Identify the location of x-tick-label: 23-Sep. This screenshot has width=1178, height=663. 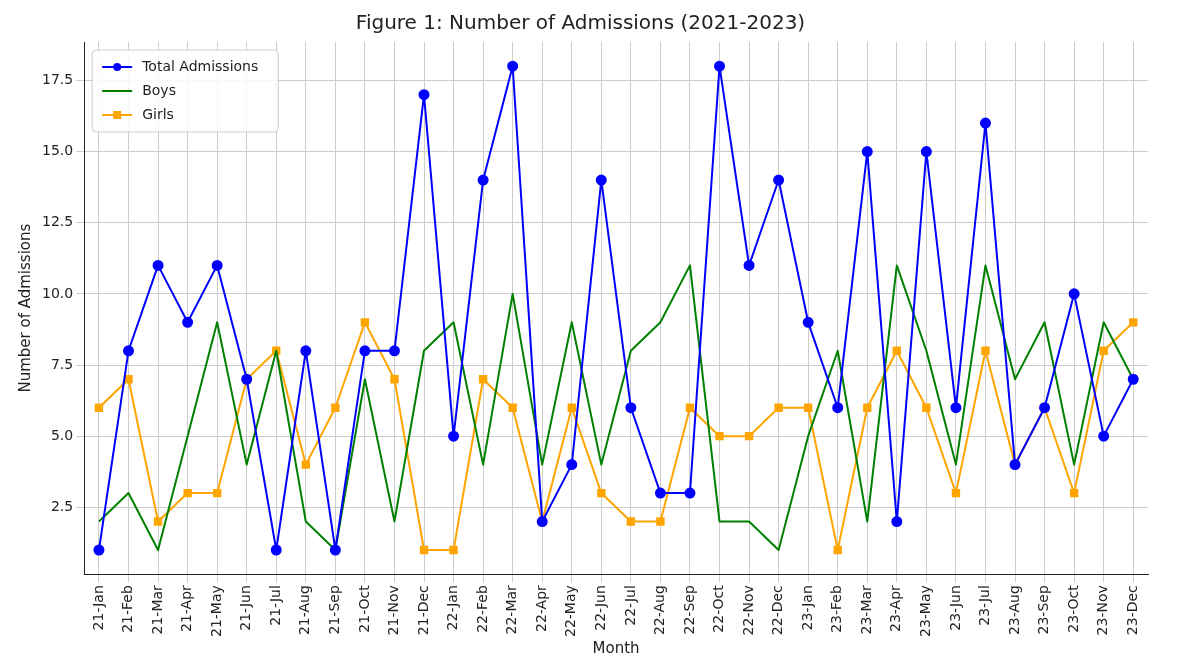
(1043, 610).